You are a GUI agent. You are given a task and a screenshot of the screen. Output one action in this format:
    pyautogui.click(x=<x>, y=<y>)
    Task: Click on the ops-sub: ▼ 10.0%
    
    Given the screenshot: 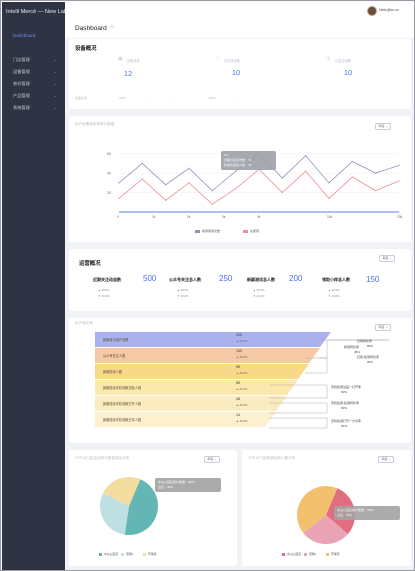 What is the action you would take?
    pyautogui.click(x=104, y=296)
    